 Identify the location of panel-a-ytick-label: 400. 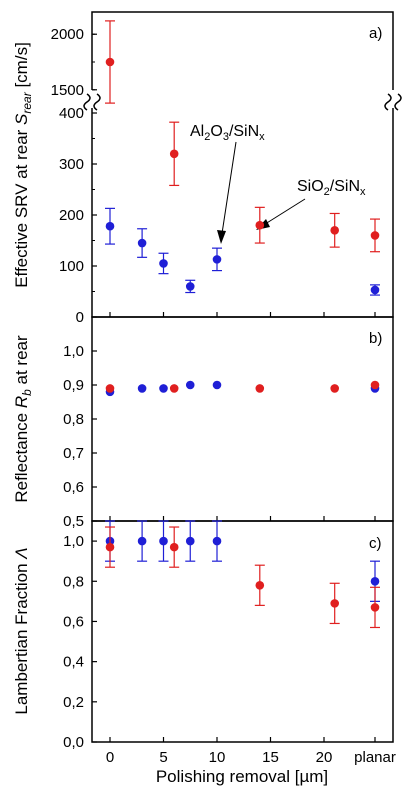
(71, 113).